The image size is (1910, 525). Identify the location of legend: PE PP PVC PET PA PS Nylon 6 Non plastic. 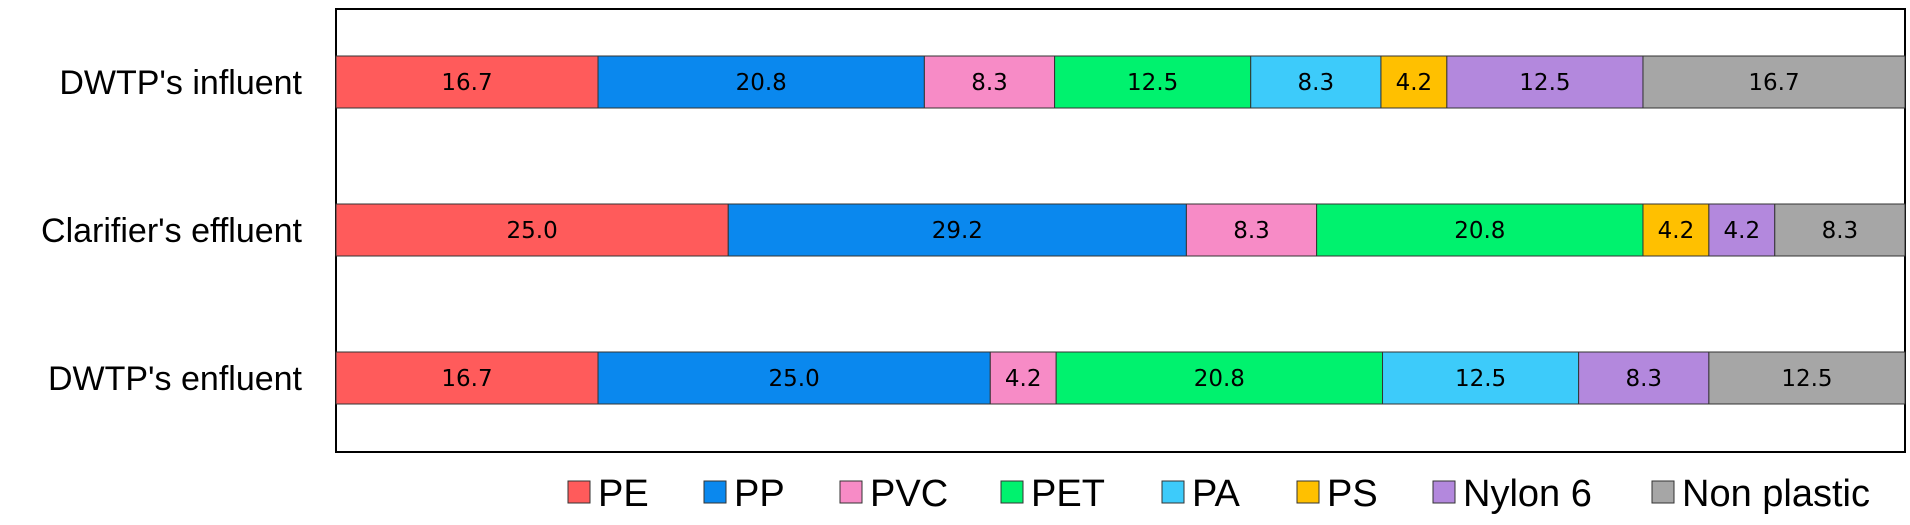
(1218, 494).